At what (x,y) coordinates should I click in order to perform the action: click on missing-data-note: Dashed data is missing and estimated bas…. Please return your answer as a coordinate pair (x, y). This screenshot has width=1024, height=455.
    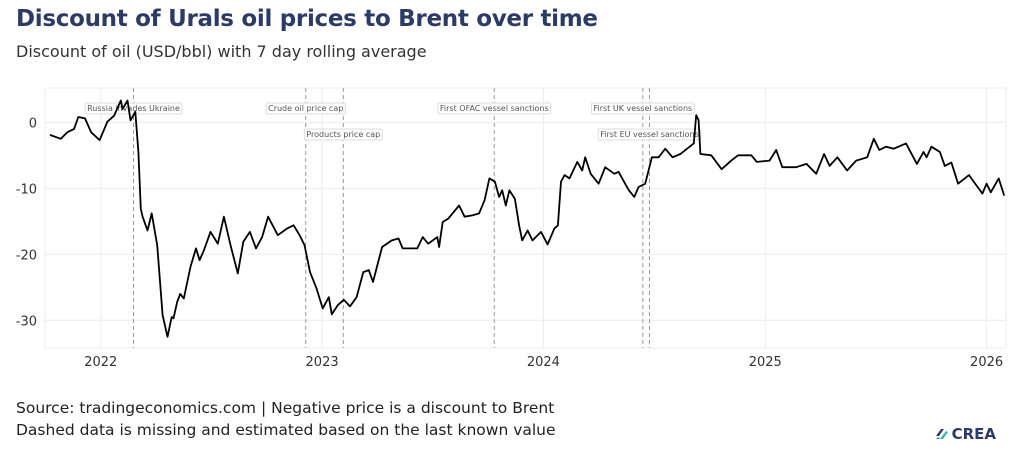
    Looking at the image, I should click on (286, 430).